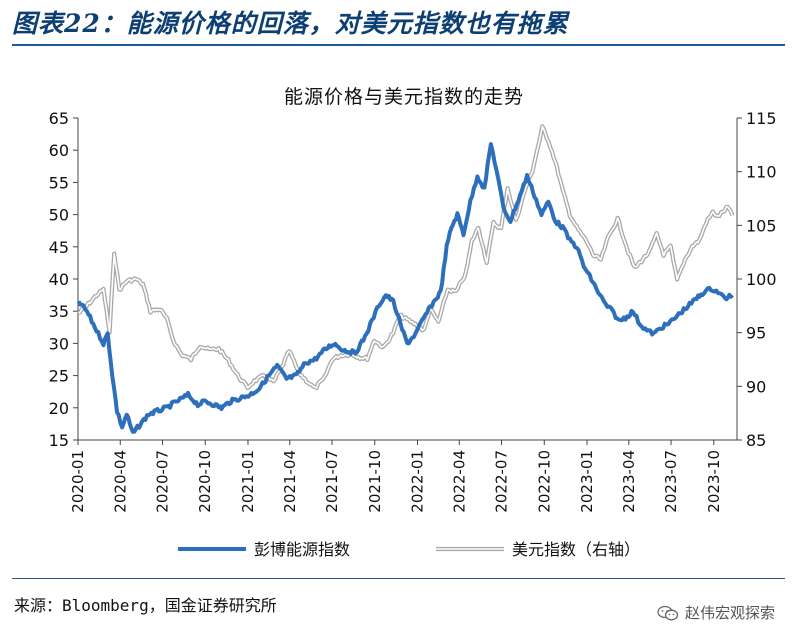 This screenshot has width=797, height=642. I want to click on left-tick-label: 30, so click(59, 343).